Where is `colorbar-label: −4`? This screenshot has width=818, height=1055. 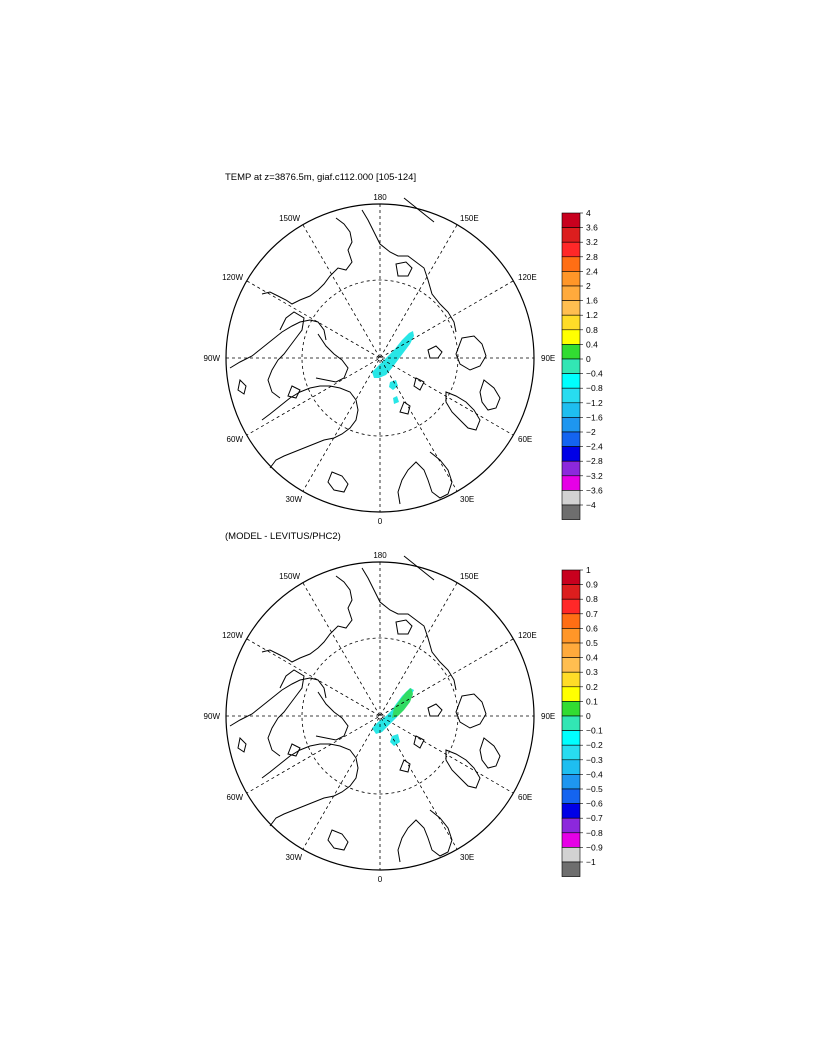 colorbar-label: −4 is located at coordinates (591, 505).